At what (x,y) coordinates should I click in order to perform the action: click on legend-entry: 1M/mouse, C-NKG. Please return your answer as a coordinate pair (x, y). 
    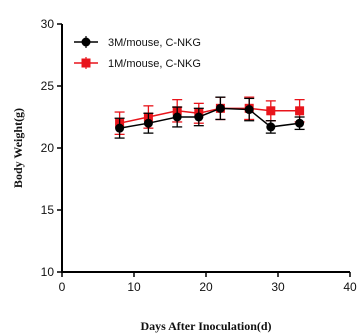
    Looking at the image, I should click on (137, 63).